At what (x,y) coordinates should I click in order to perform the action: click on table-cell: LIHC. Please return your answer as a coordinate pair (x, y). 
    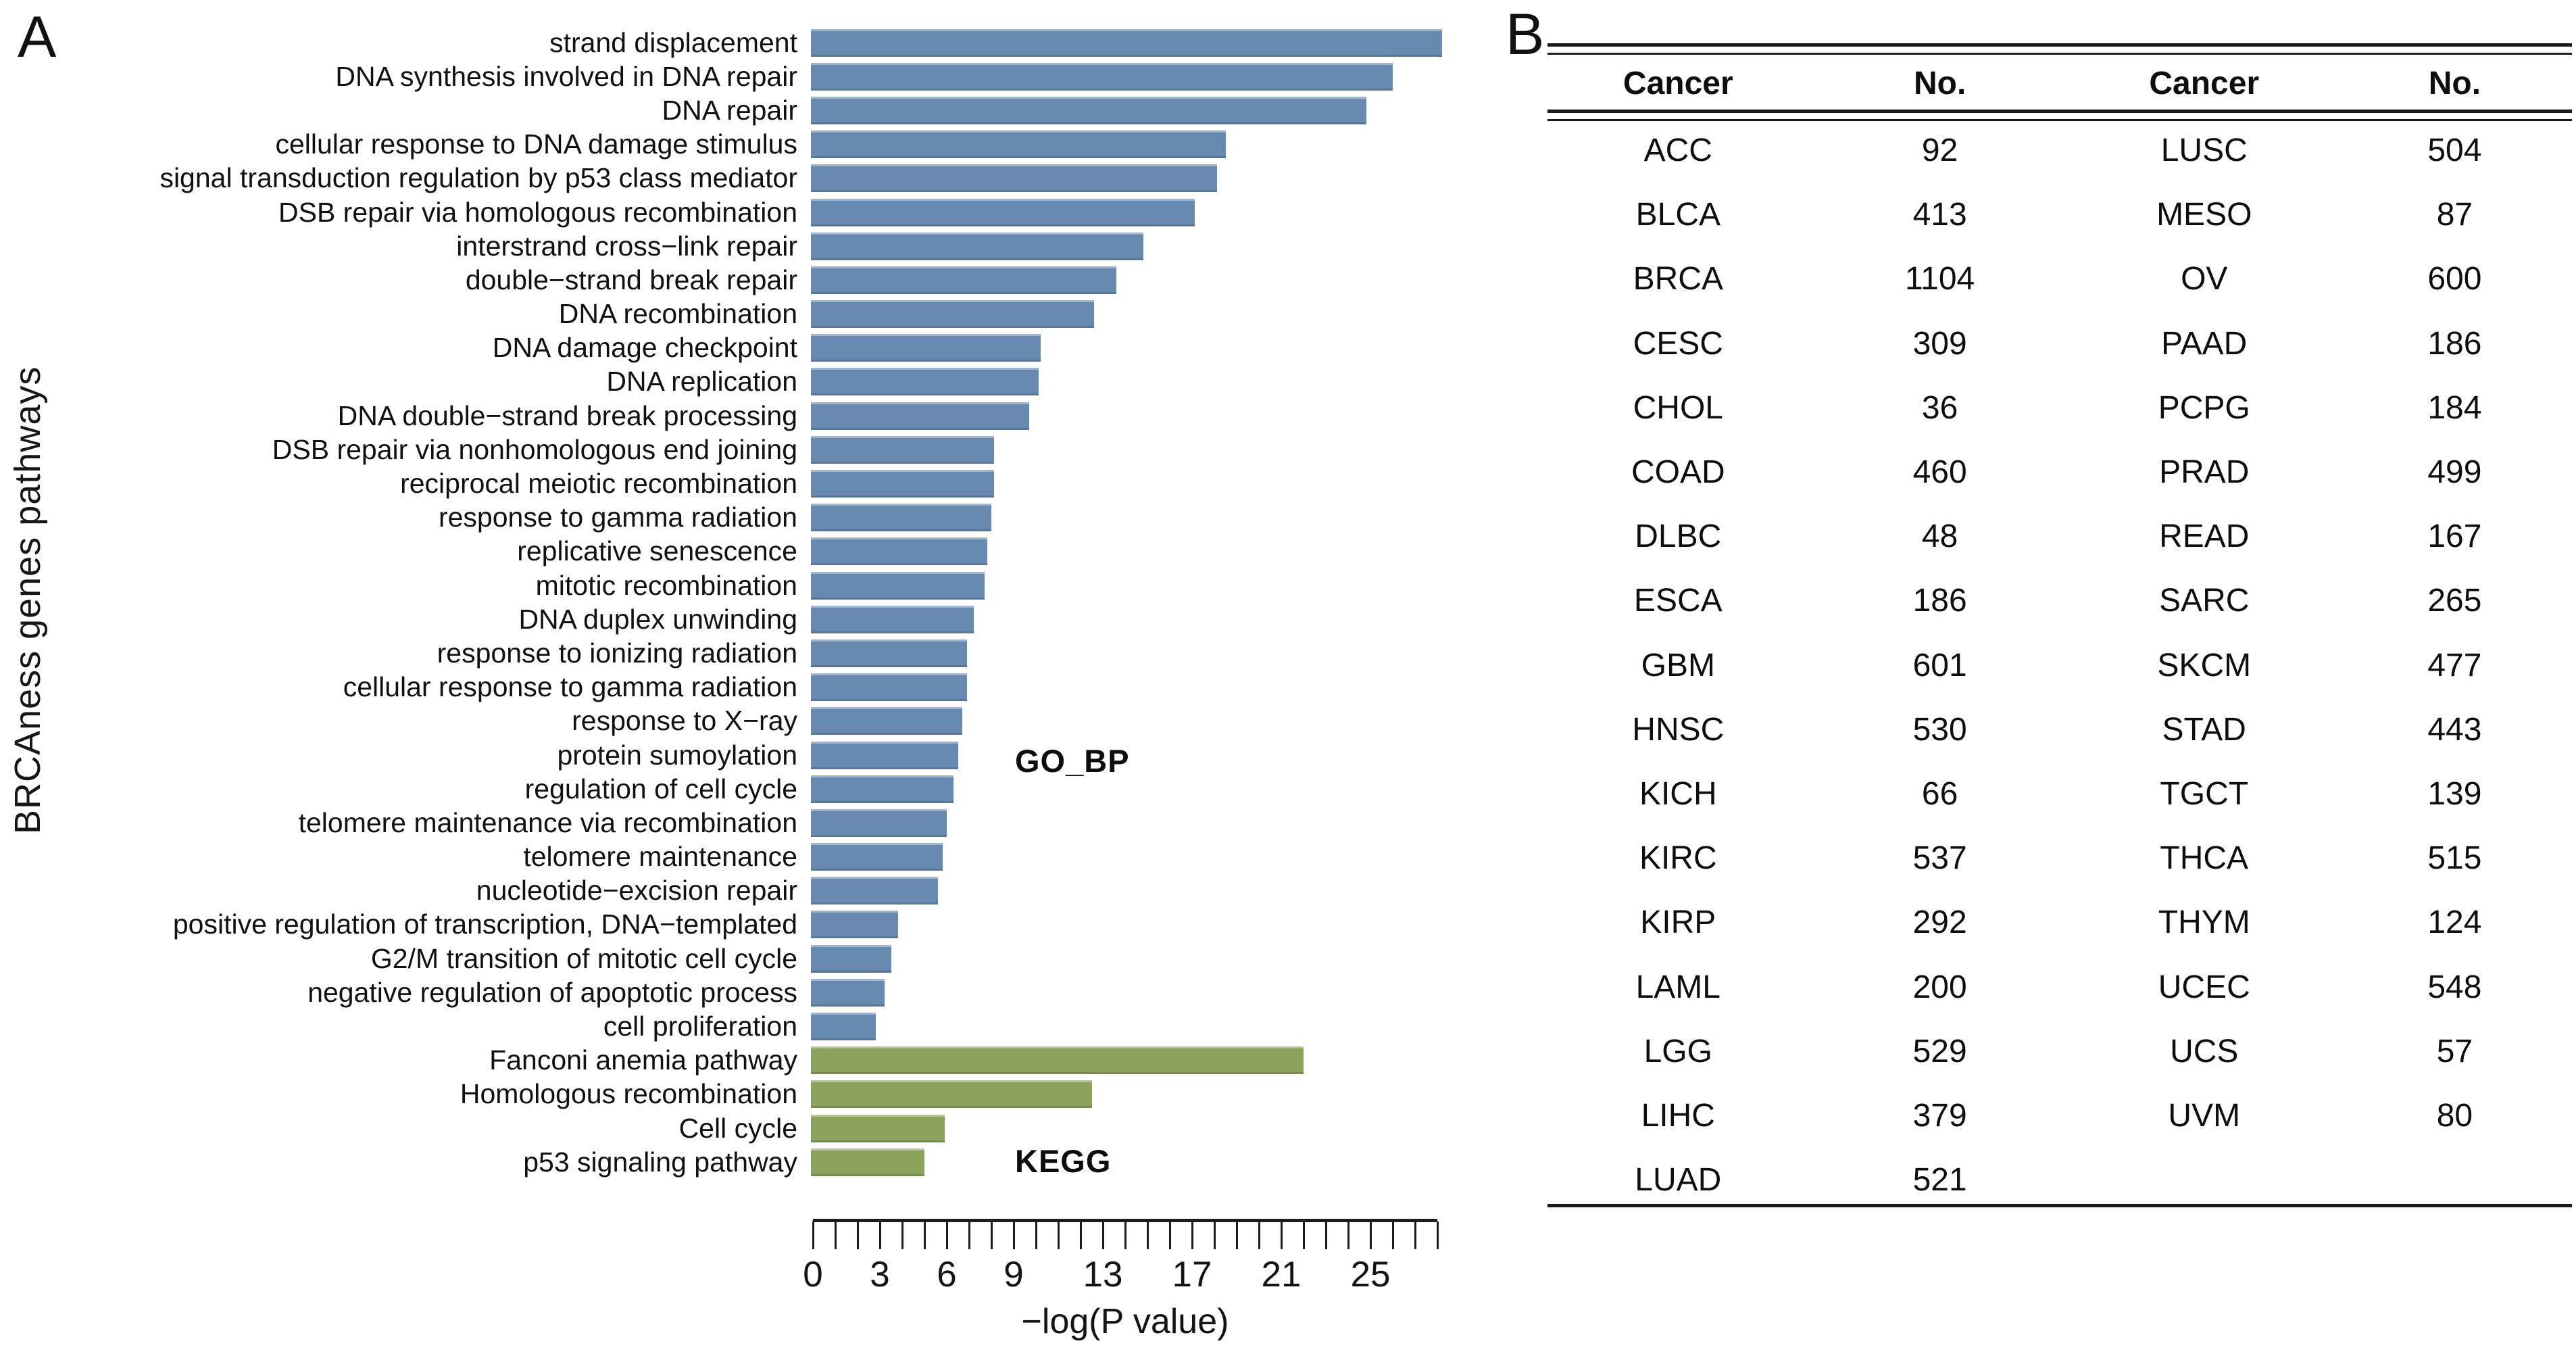
    Looking at the image, I should click on (1678, 1115).